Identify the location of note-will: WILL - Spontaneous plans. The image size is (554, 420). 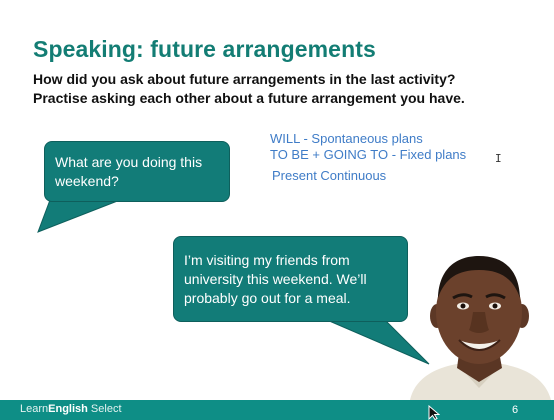
(346, 138).